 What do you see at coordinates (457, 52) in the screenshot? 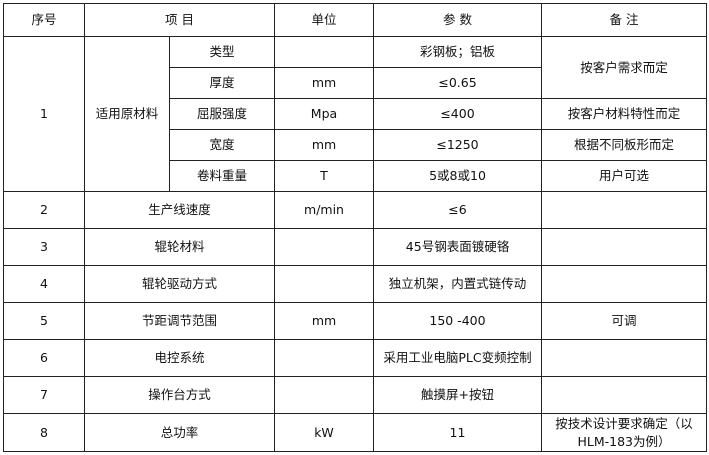
I see `param-cell: 彩钢板；铝板` at bounding box center [457, 52].